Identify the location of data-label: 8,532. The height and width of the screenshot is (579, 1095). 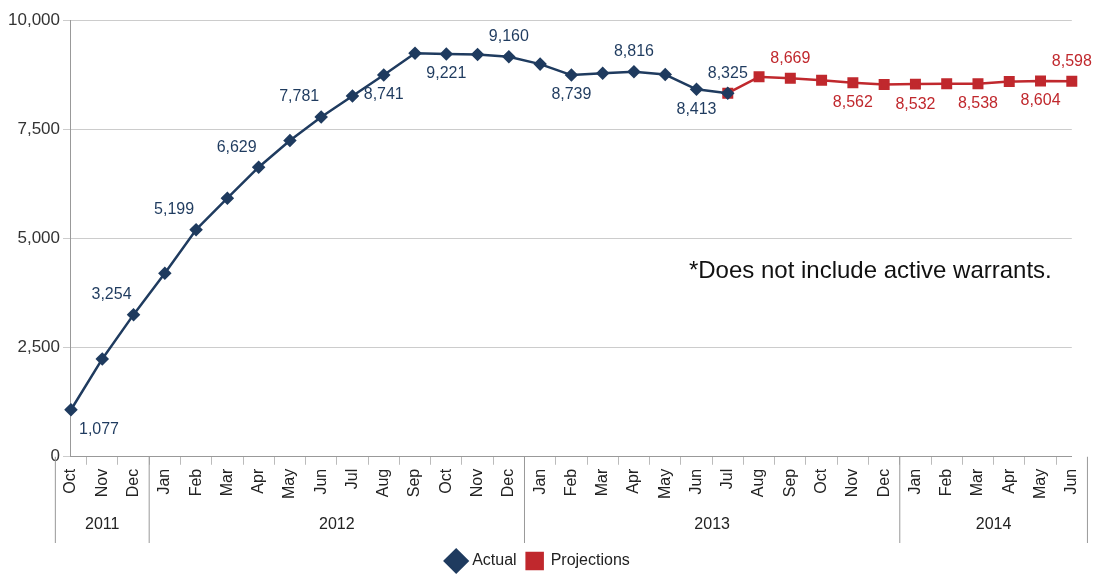
(915, 103).